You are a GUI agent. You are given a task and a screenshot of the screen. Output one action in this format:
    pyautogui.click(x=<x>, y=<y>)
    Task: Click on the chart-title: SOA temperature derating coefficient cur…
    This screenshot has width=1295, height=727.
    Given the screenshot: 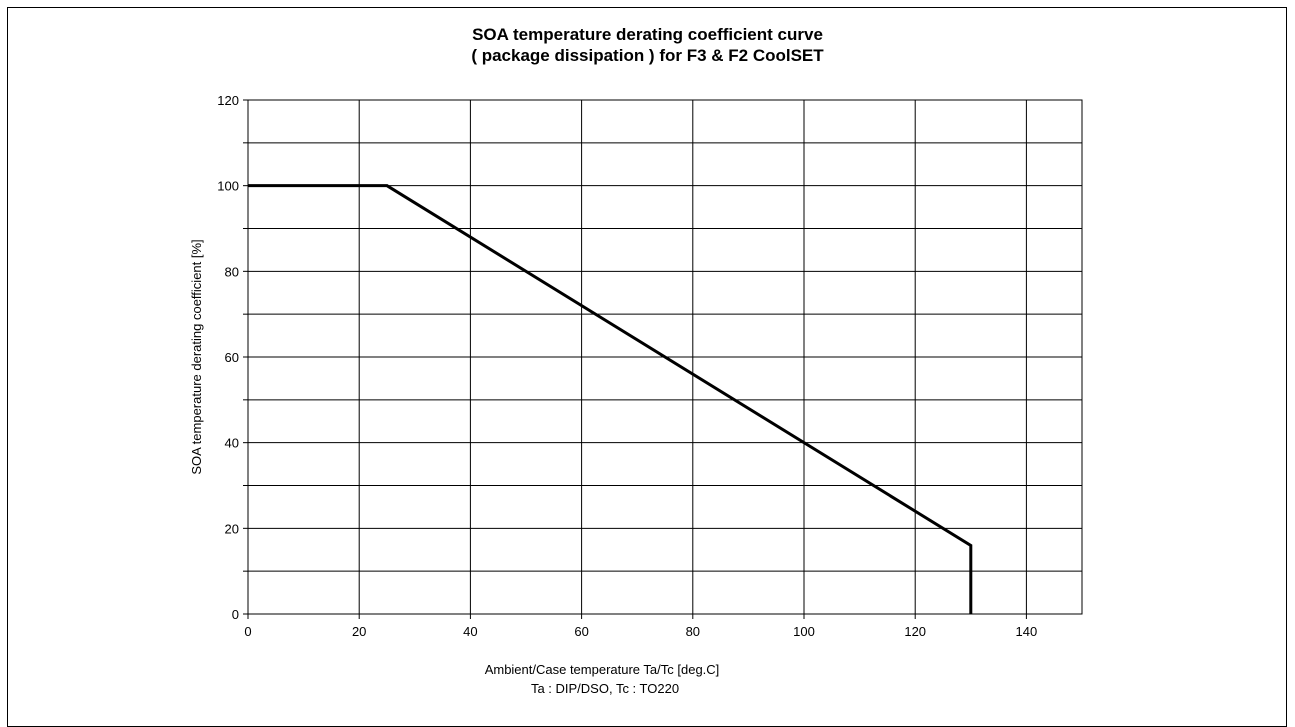 What is the action you would take?
    pyautogui.click(x=647, y=45)
    